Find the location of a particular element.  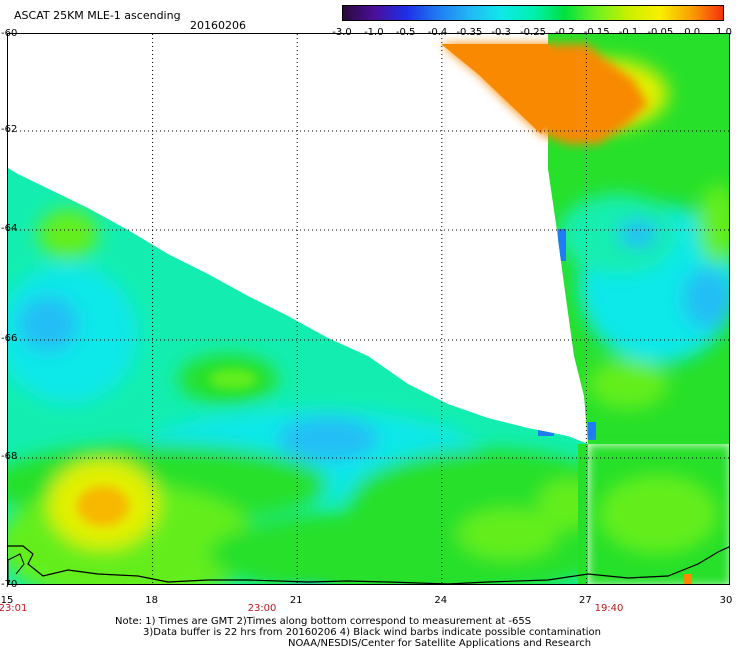

colorbar-label: -0.5 is located at coordinates (405, 32).